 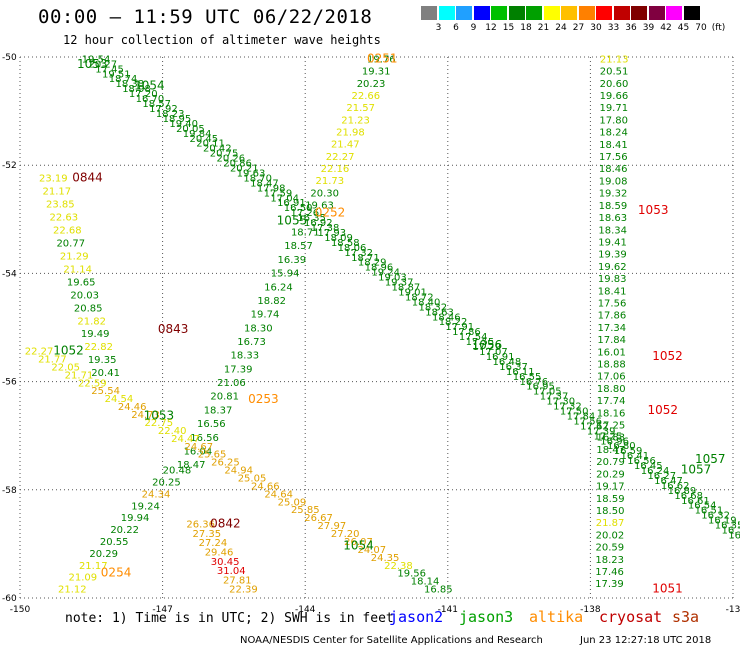 I want to click on wave-height-label: 19.83, so click(x=612, y=279).